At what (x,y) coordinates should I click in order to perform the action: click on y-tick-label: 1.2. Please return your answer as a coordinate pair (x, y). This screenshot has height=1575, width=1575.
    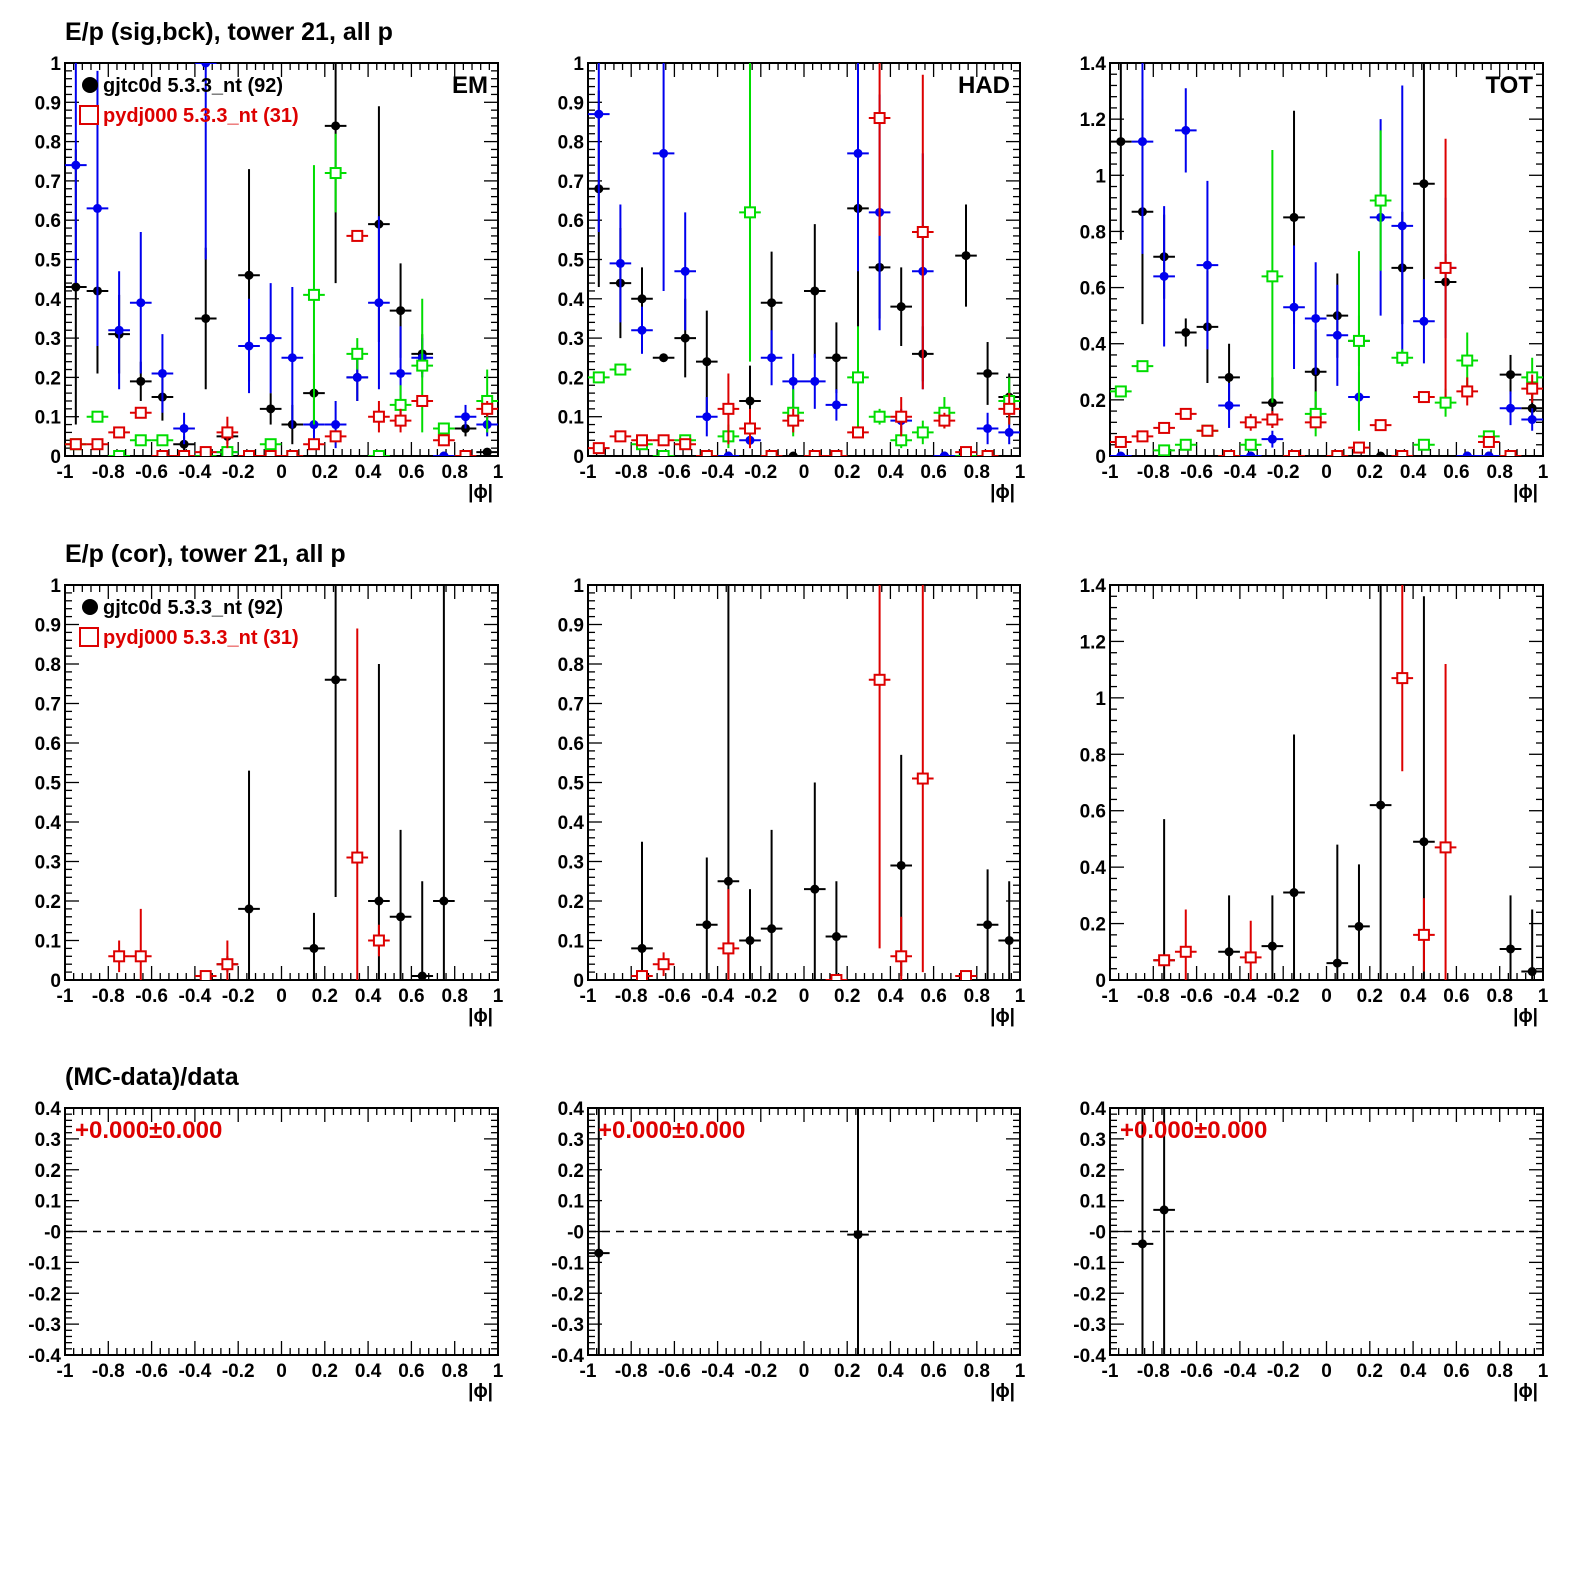
    Looking at the image, I should click on (1093, 642).